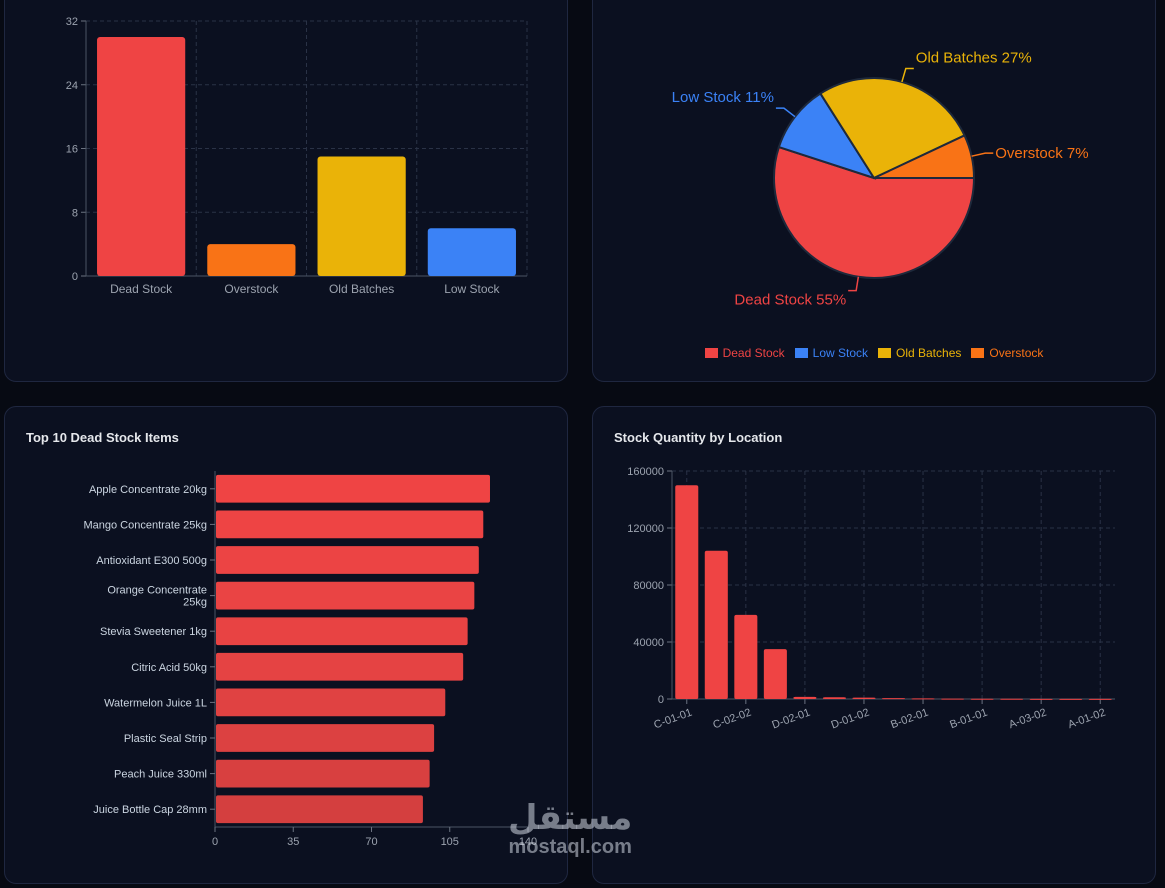  I want to click on y-tick-label: 8, so click(75, 213).